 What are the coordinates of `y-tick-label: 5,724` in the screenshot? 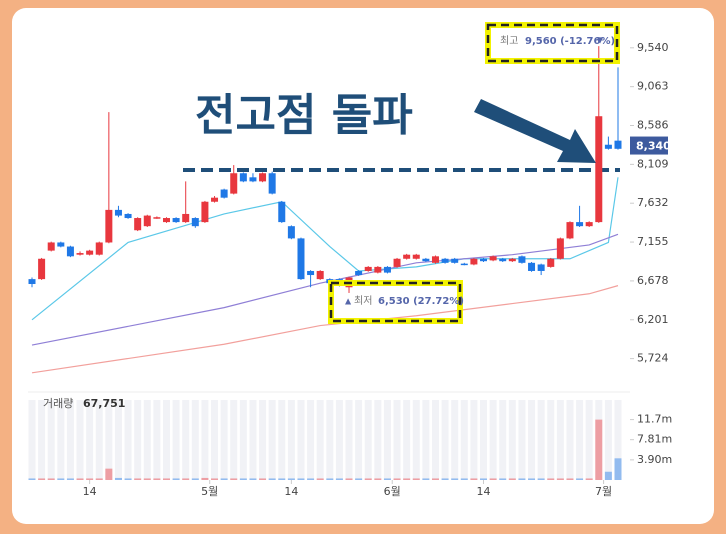 It's located at (653, 358).